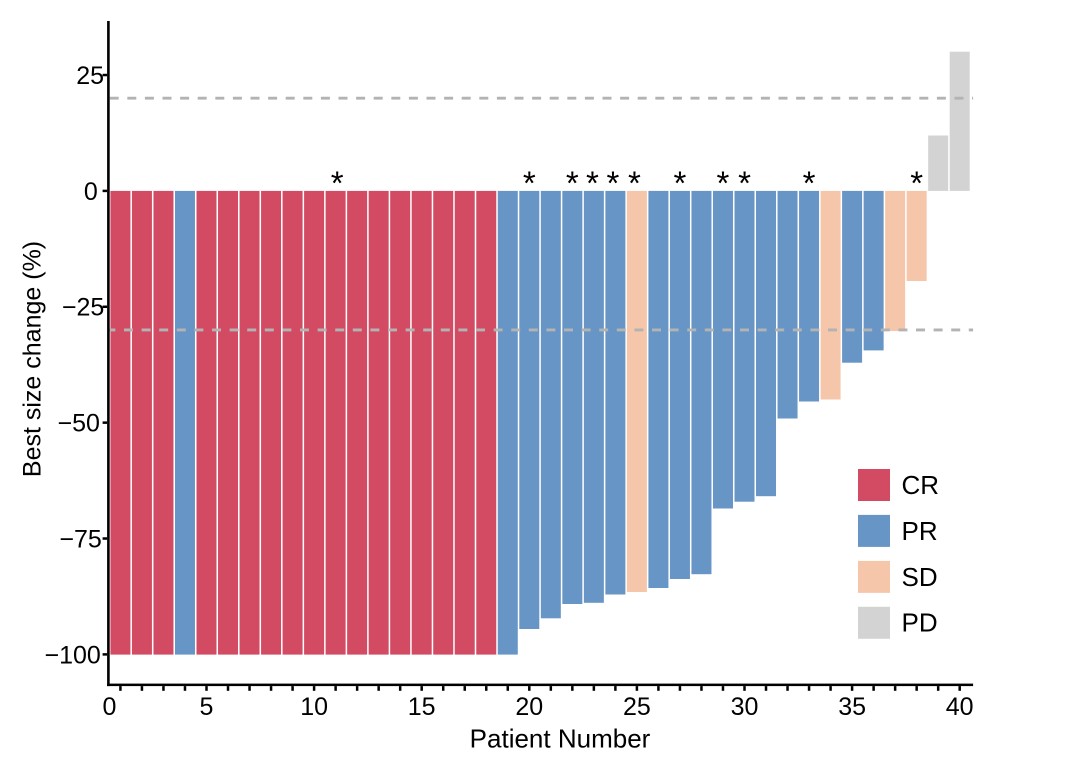 The image size is (1080, 763). What do you see at coordinates (529, 707) in the screenshot?
I see `svg-text: 20` at bounding box center [529, 707].